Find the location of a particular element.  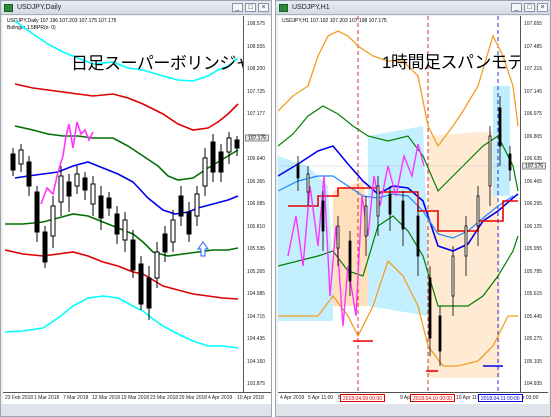

price-tick-label: 104.985 is located at coordinates (256, 294).